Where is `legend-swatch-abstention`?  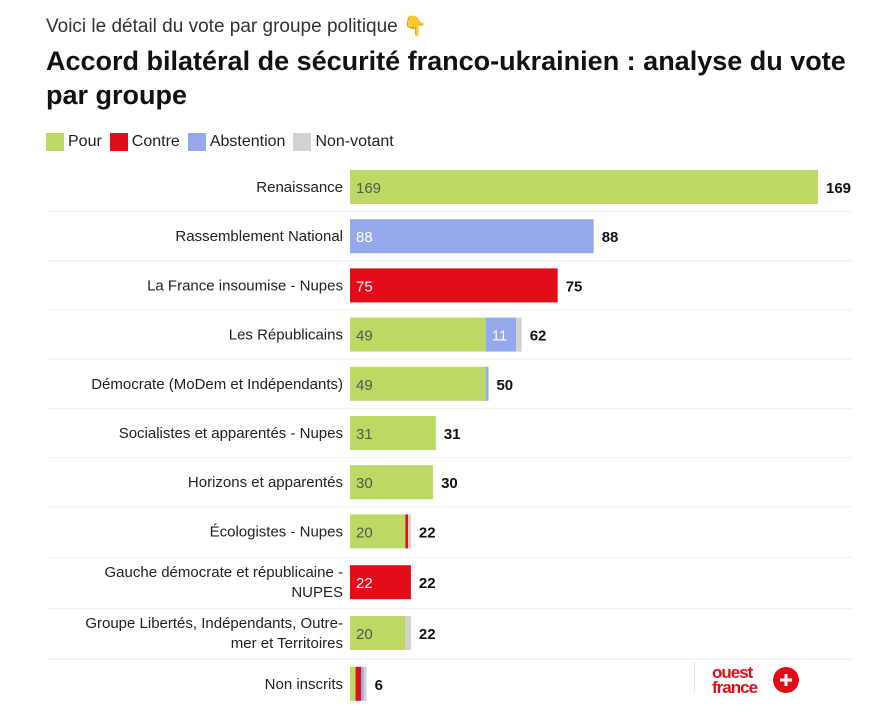 legend-swatch-abstention is located at coordinates (196, 142).